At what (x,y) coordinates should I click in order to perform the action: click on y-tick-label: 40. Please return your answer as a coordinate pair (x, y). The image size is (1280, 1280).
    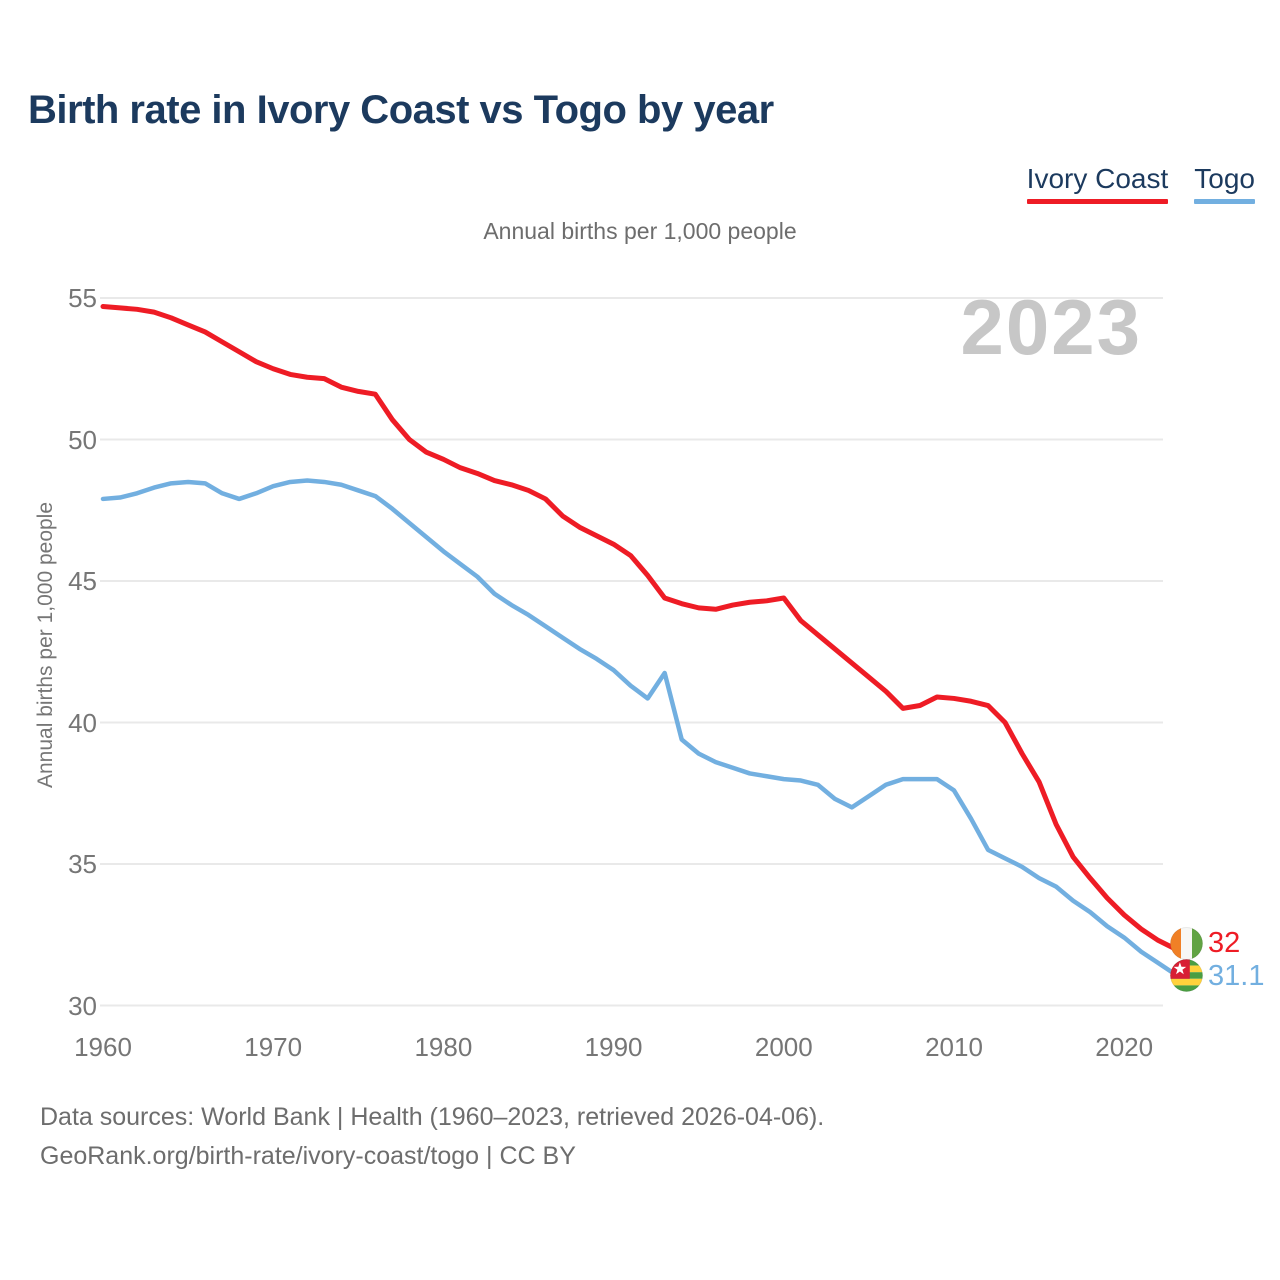
    Looking at the image, I should click on (82, 722).